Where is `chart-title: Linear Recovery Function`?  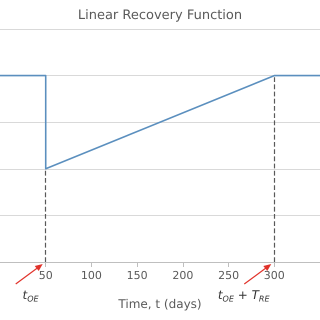
chart-title: Linear Recovery Function is located at coordinates (160, 15).